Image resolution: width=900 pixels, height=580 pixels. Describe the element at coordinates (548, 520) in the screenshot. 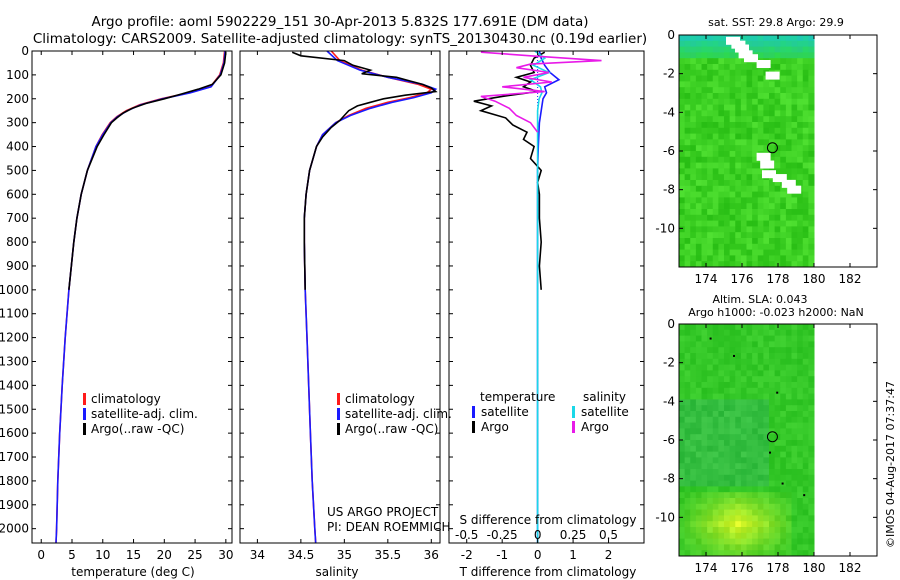

I see `s-difference-axis-label: S difference from climatology` at that location.